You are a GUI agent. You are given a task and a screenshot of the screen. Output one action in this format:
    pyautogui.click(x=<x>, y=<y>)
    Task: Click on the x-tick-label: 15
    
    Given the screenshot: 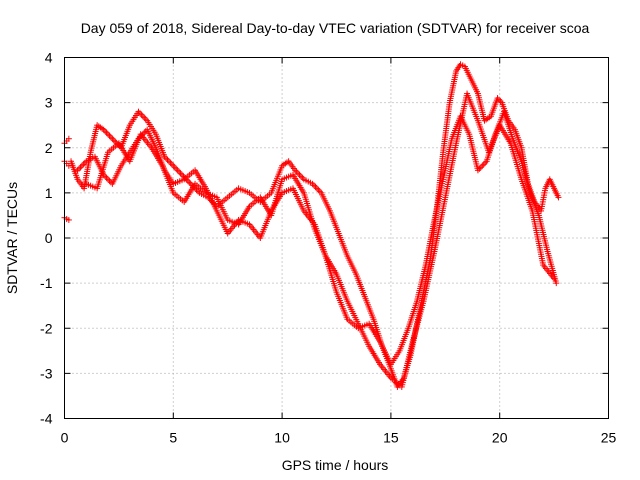 What is the action you would take?
    pyautogui.click(x=391, y=438)
    